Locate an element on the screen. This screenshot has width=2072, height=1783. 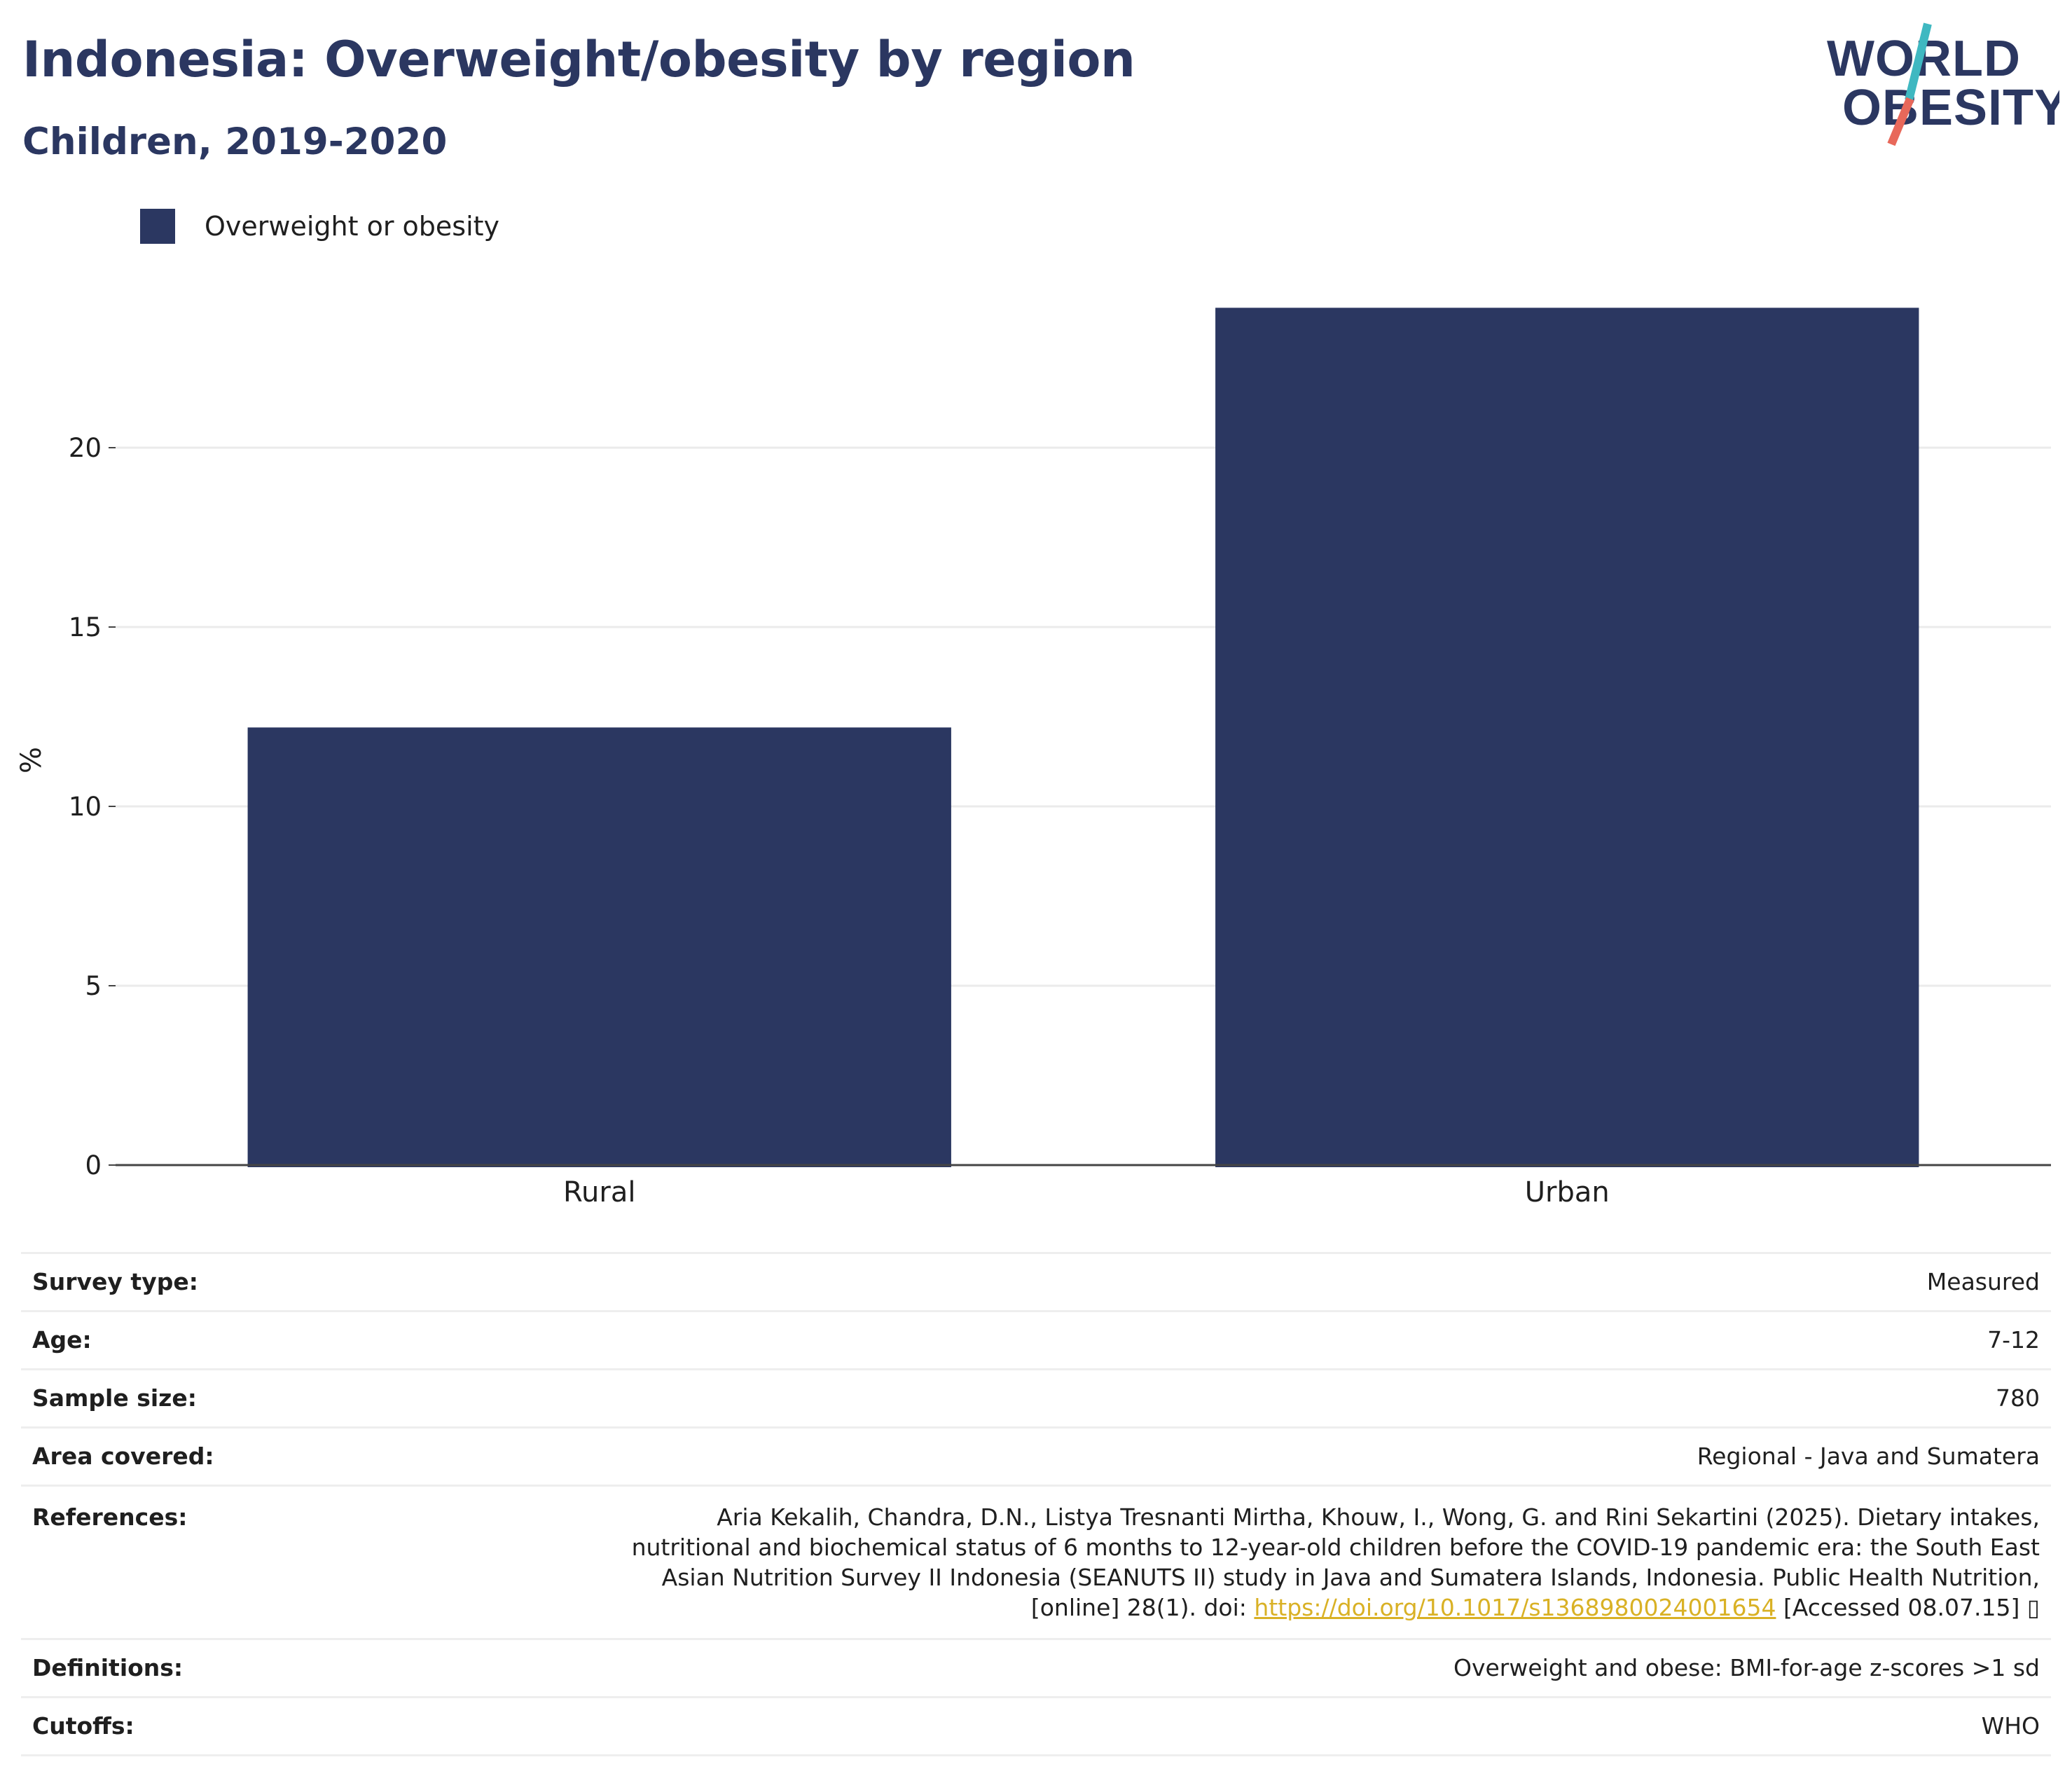
meta-row-cutoffs: Cutoffs: WHO is located at coordinates (1036, 1726).